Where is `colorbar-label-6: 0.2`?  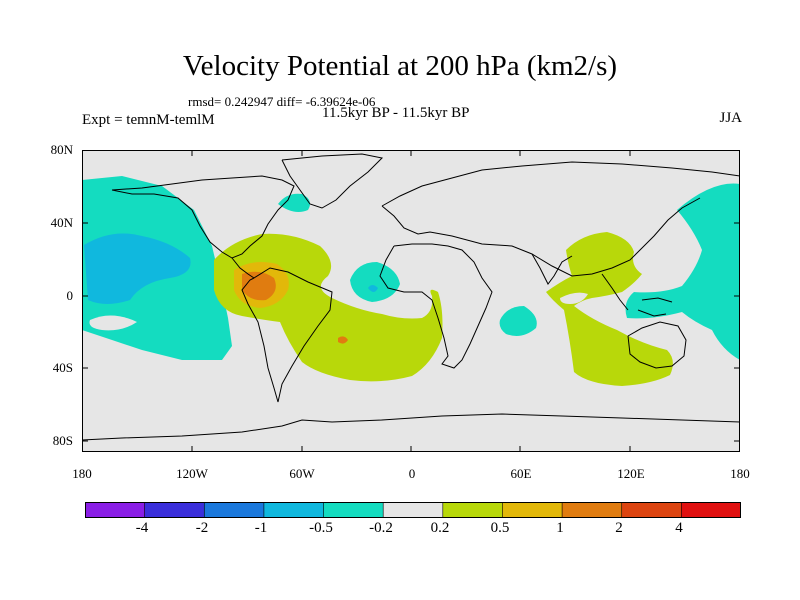 colorbar-label-6: 0.2 is located at coordinates (440, 528).